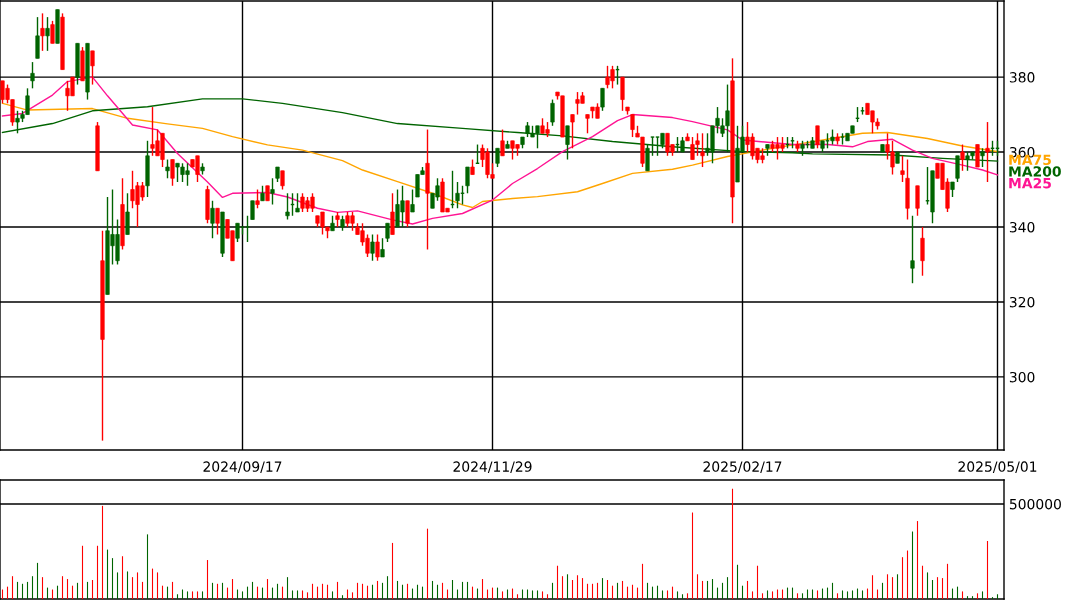 The image size is (1065, 600). Describe the element at coordinates (1035, 504) in the screenshot. I see `y-tick-label: 500000` at that location.